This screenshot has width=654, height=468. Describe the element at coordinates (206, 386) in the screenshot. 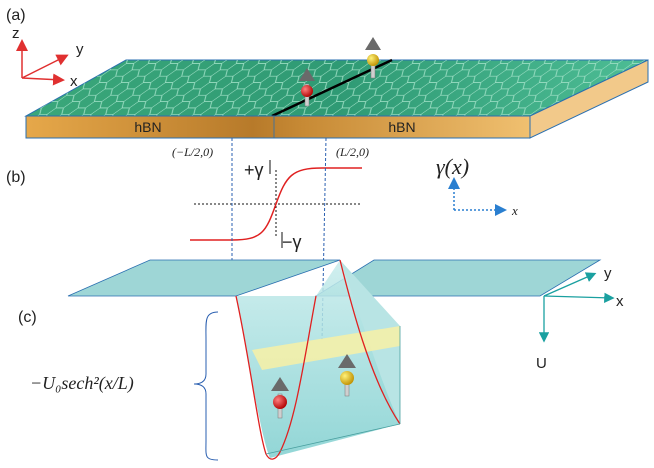

I see `brace-icon` at that location.